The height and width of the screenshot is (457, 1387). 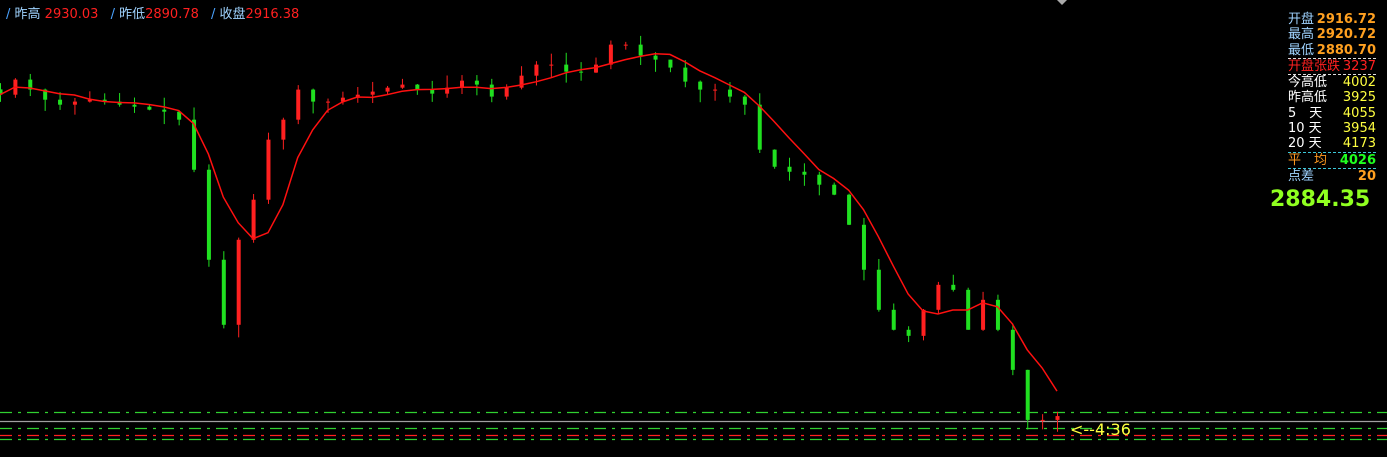 What do you see at coordinates (1332, 176) in the screenshot?
I see `spread-row: 点差 20` at bounding box center [1332, 176].